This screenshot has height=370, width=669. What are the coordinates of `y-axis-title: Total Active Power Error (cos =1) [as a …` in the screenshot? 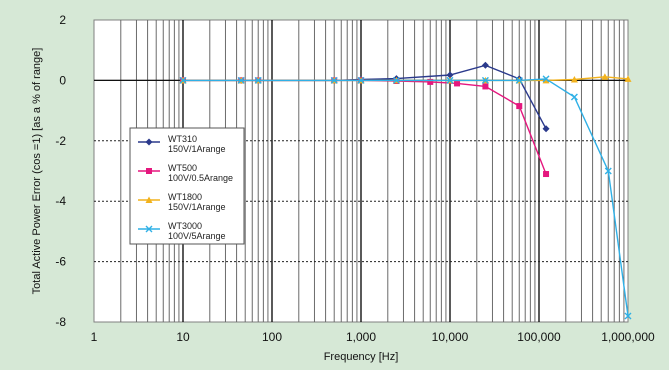 It's located at (37, 171).